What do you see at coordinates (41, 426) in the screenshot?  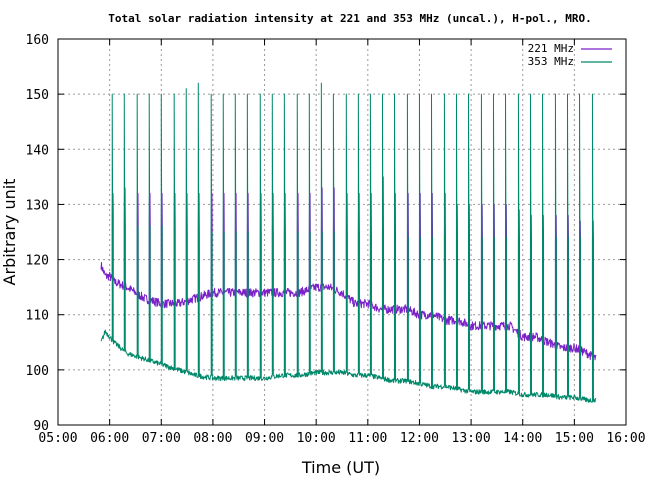 I see `y-tick-label: 90` at bounding box center [41, 426].